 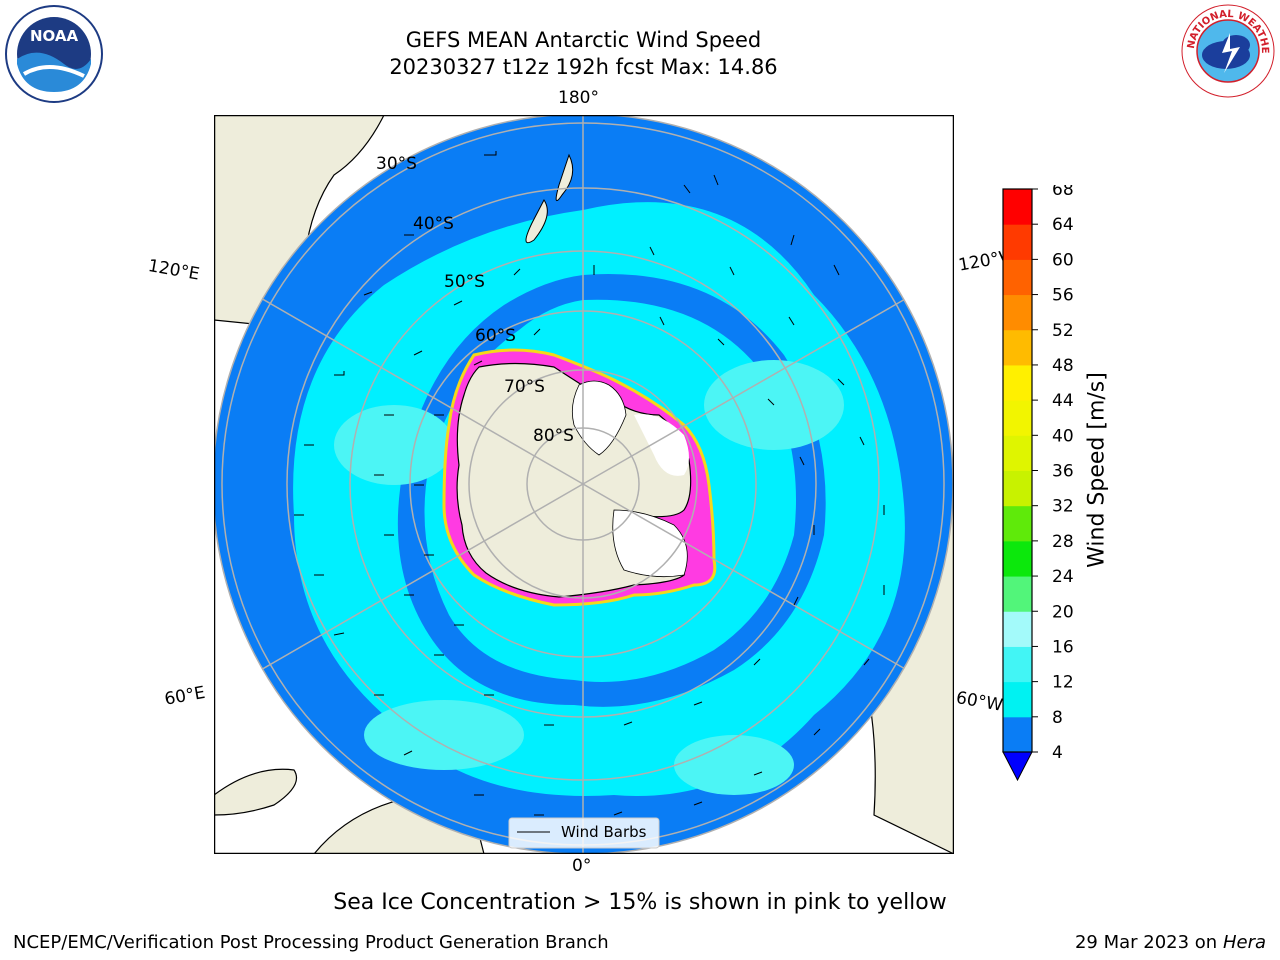 What do you see at coordinates (583, 67) in the screenshot?
I see `chart-subtitle: 20230327 t12z 192h fcst Max: 14.86` at bounding box center [583, 67].